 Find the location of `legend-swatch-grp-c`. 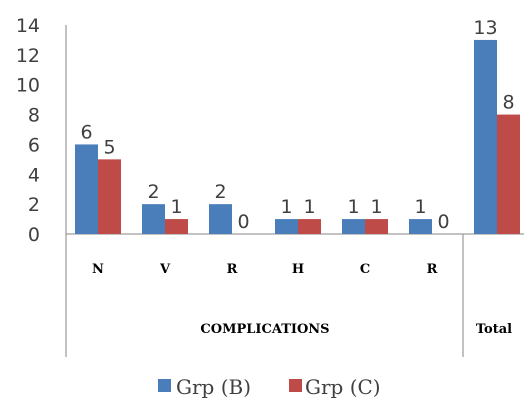

legend-swatch-grp-c is located at coordinates (295, 385).